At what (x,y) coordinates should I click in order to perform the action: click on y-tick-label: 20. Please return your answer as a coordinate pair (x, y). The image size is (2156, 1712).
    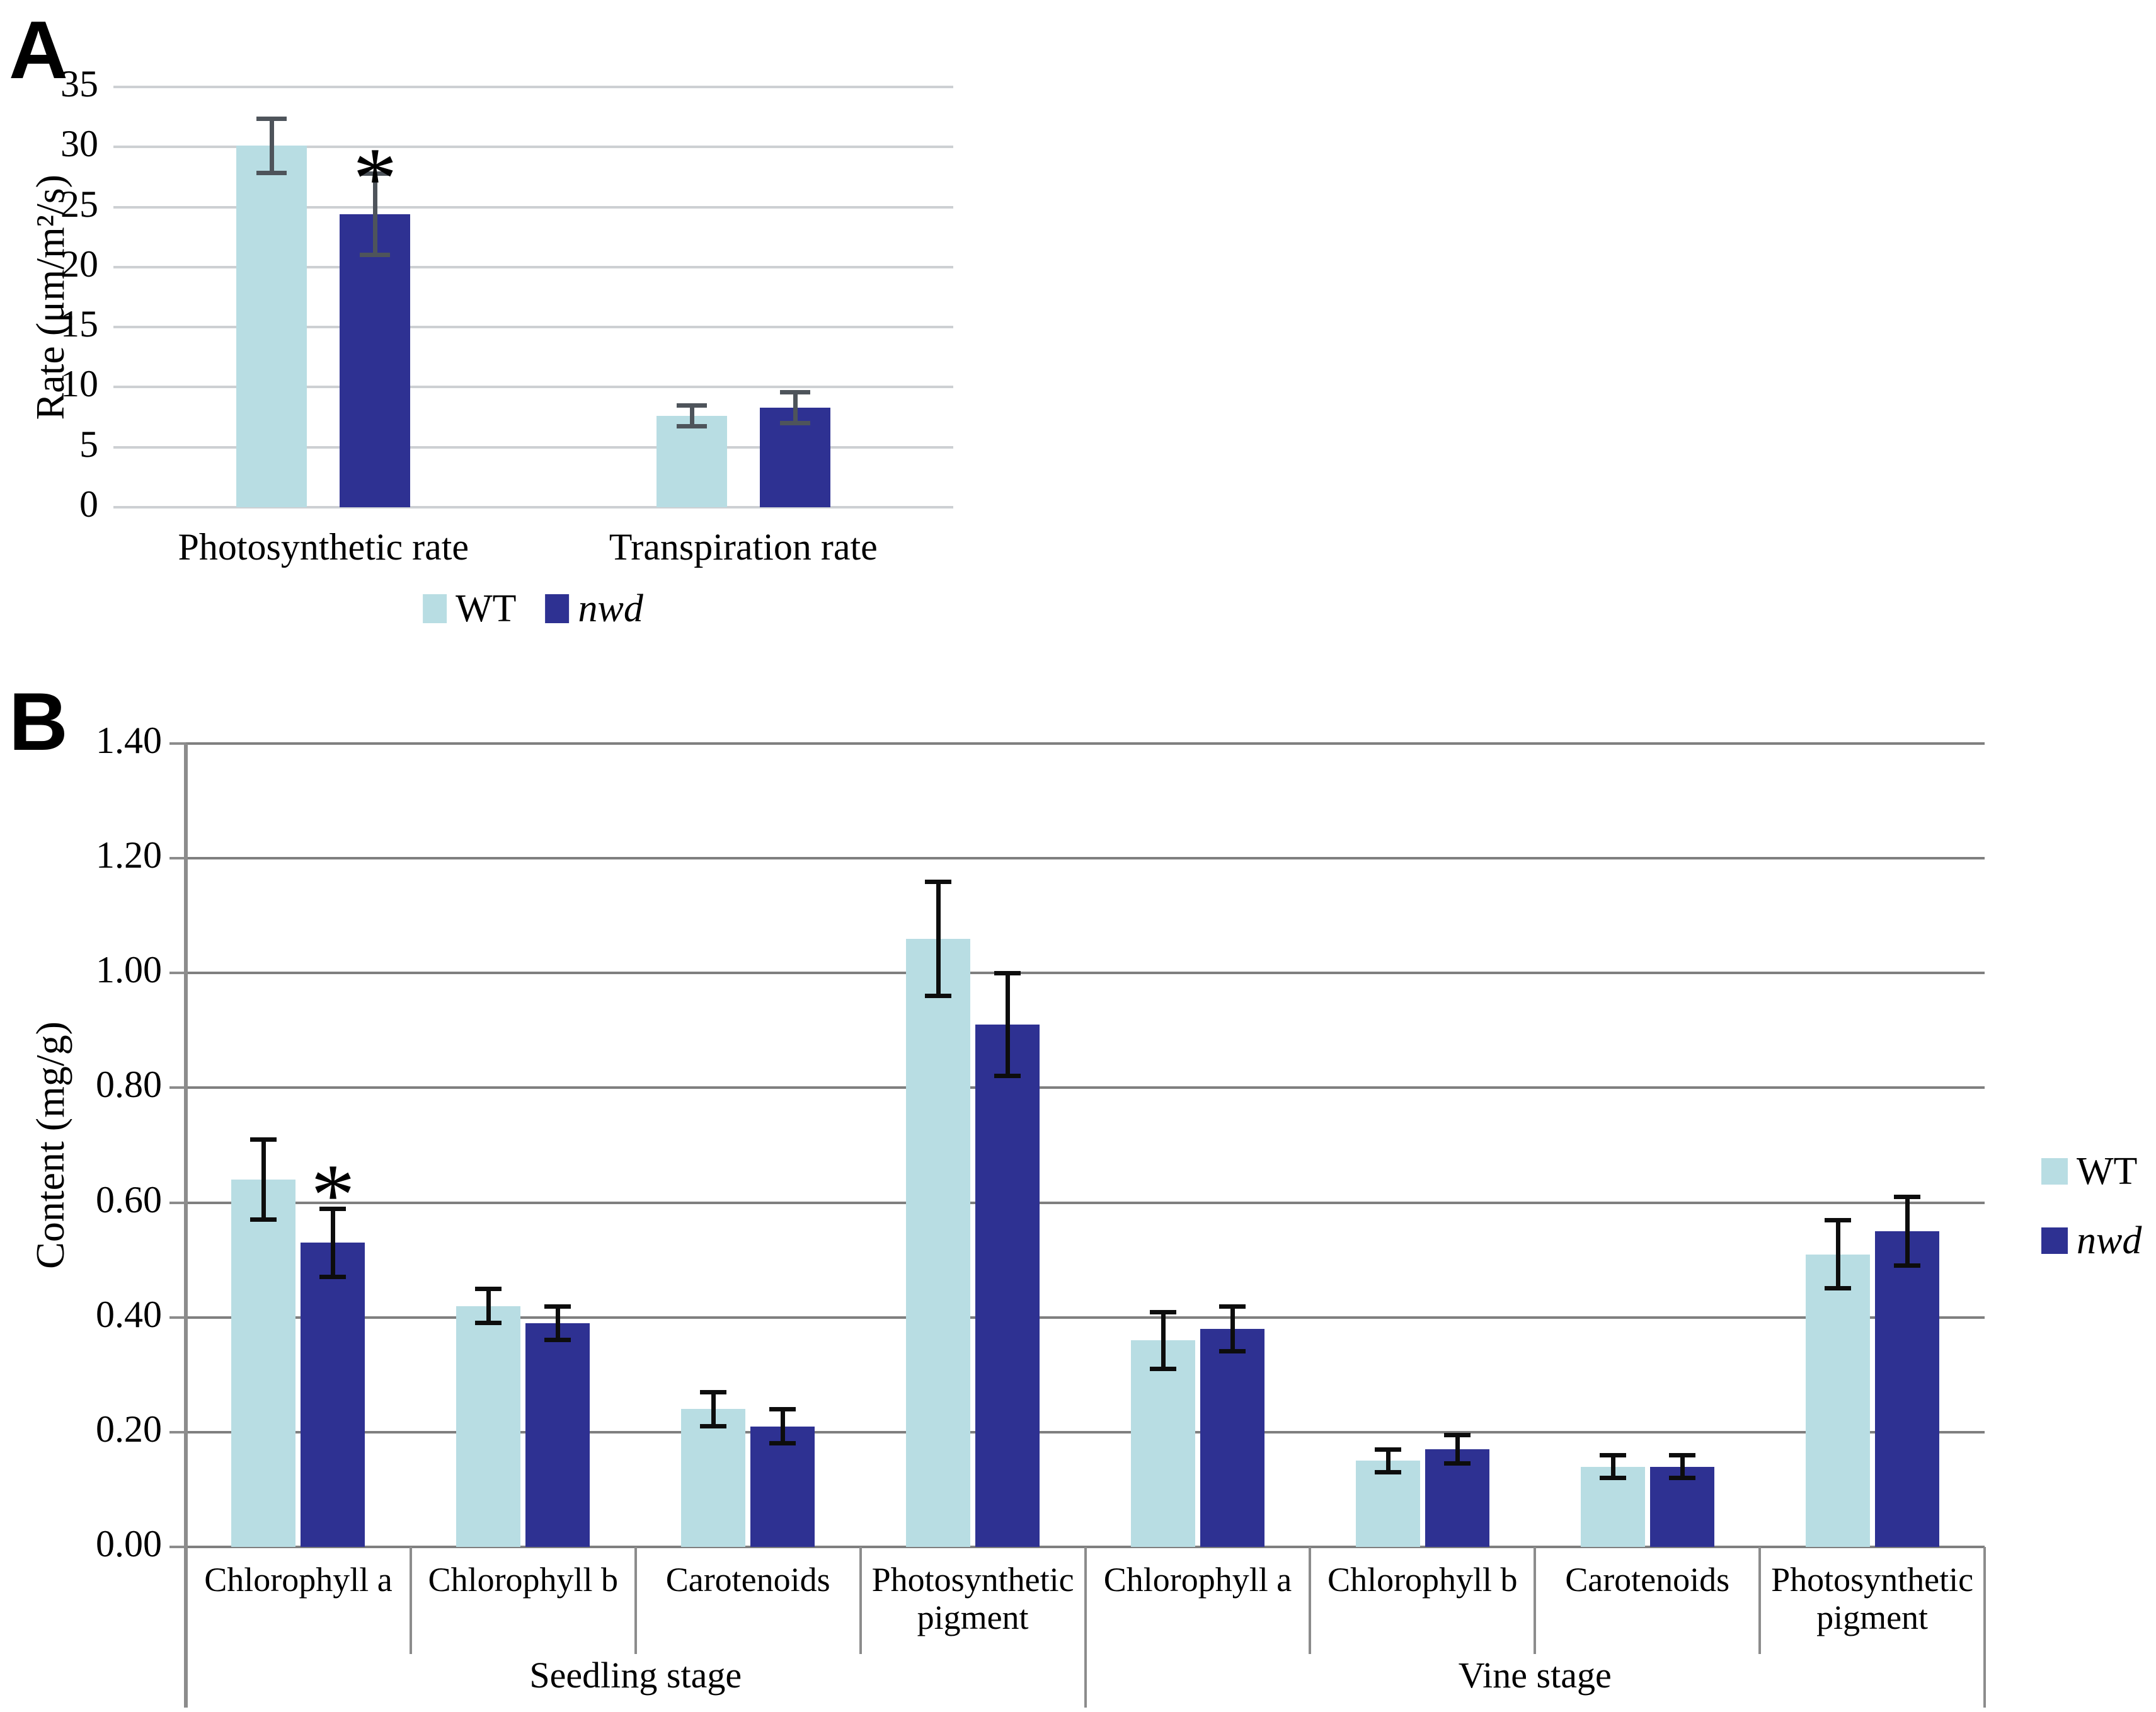
    Looking at the image, I should click on (79, 264).